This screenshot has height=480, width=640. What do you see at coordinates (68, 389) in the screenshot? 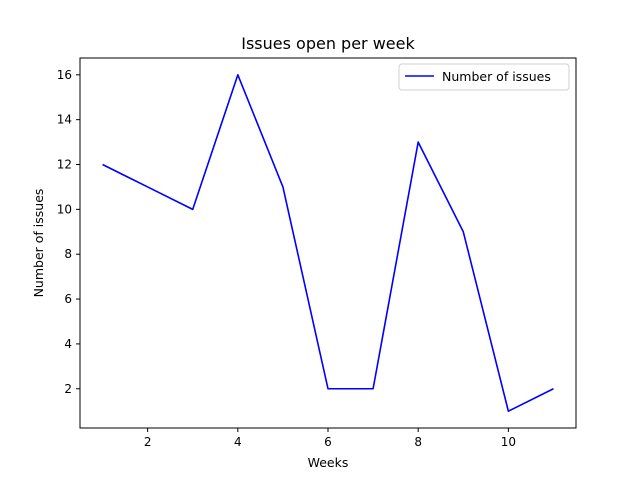
I see `y-tick-label: 2` at bounding box center [68, 389].